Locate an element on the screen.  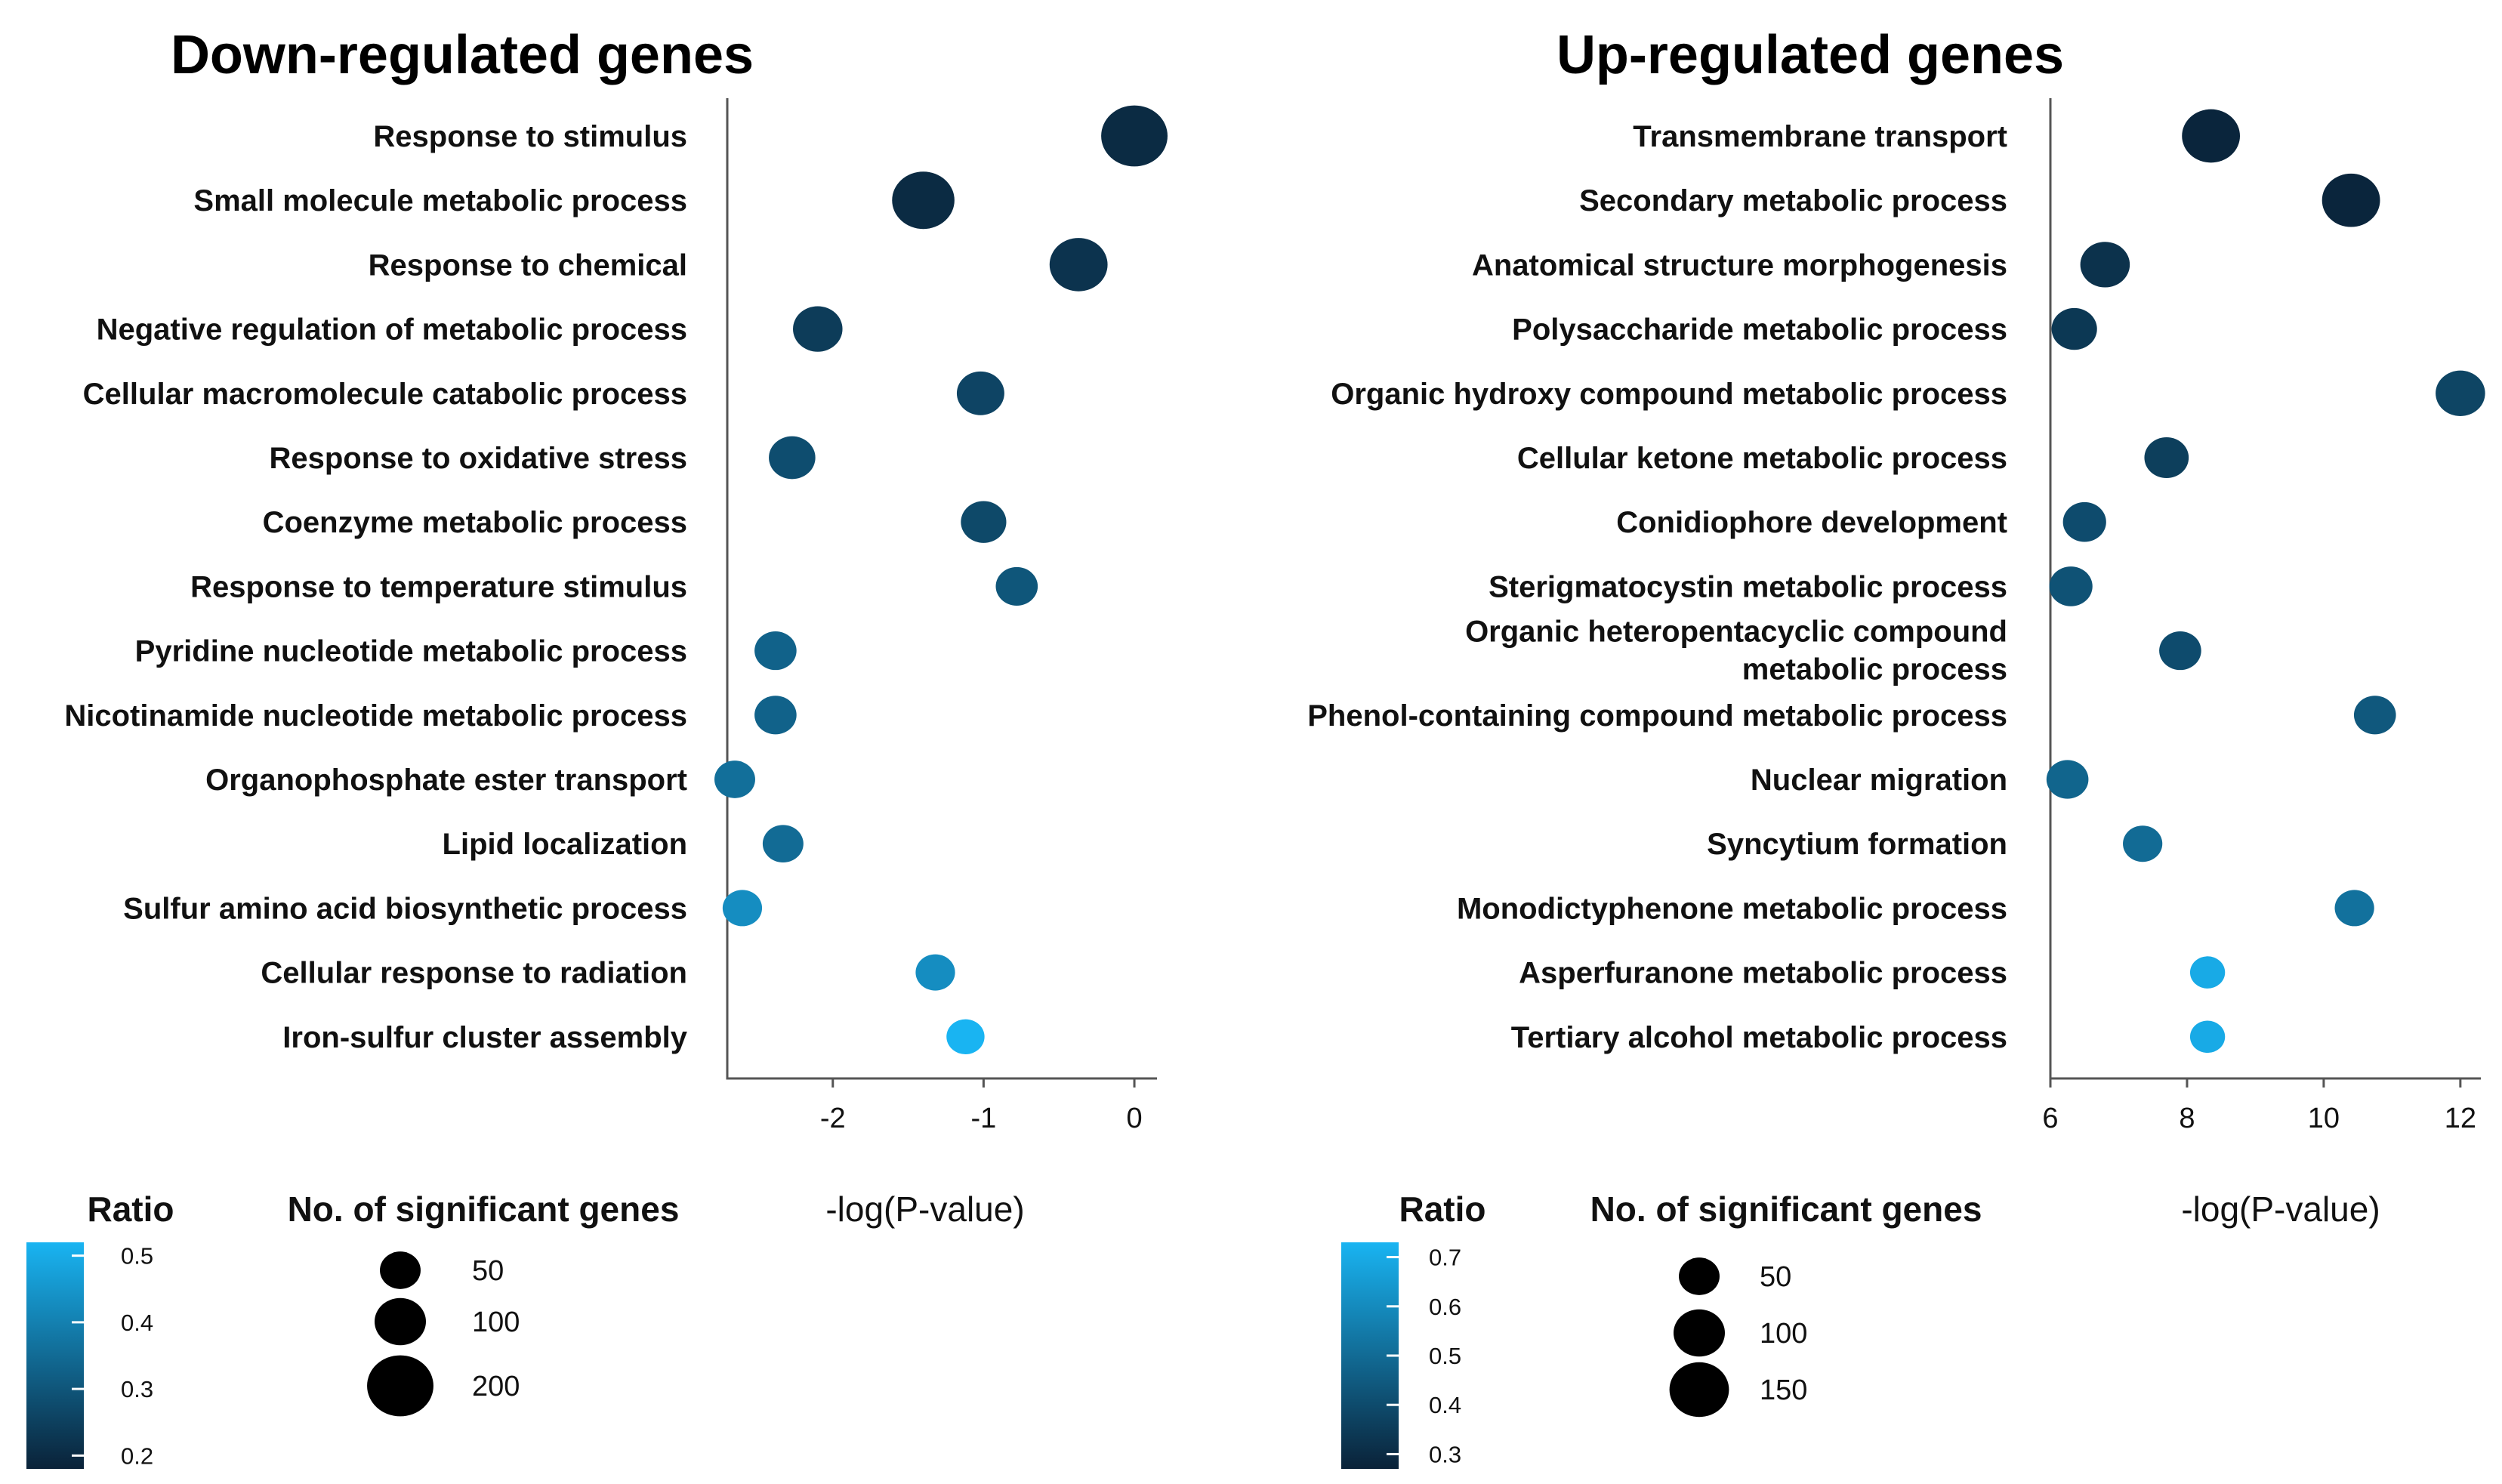
size-legend: No. of significant genes 50 100 150 is located at coordinates (1786, 1303).